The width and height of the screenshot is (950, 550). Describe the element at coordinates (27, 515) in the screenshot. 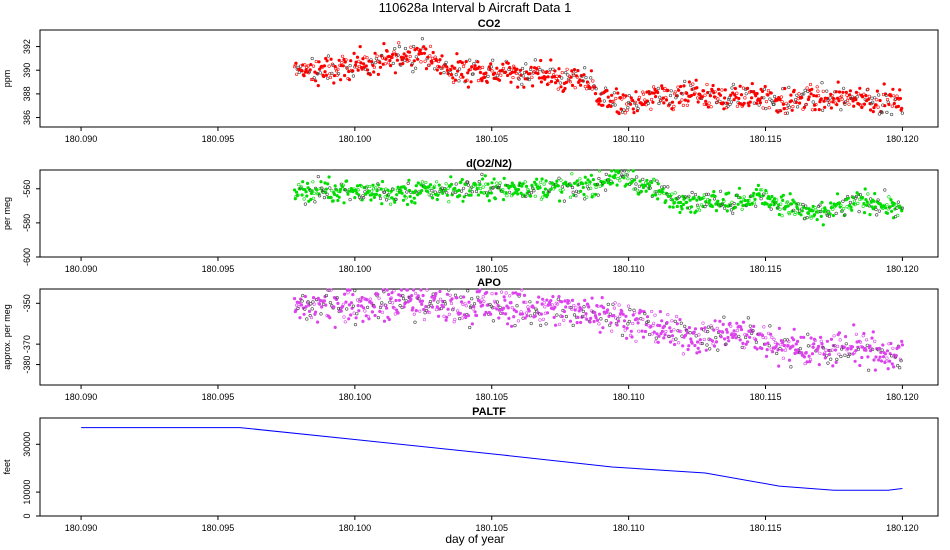

I see `y-tick-label: 0` at that location.